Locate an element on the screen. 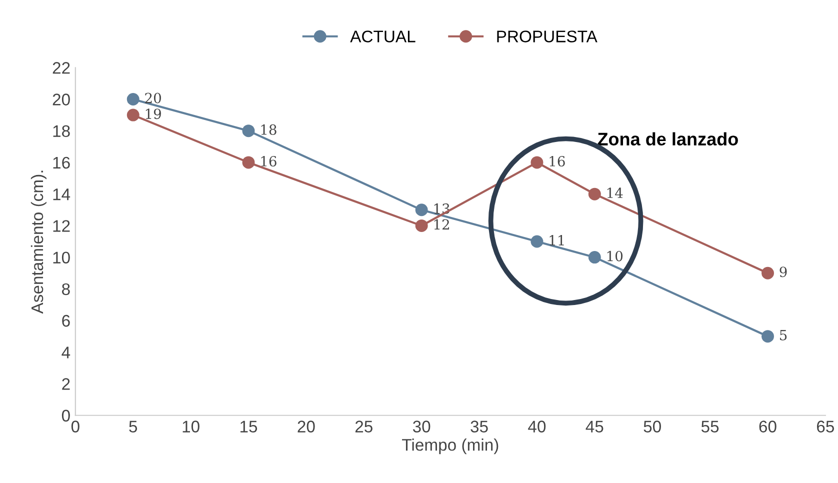 The image size is (838, 483). x-tick-label: 65 is located at coordinates (825, 426).